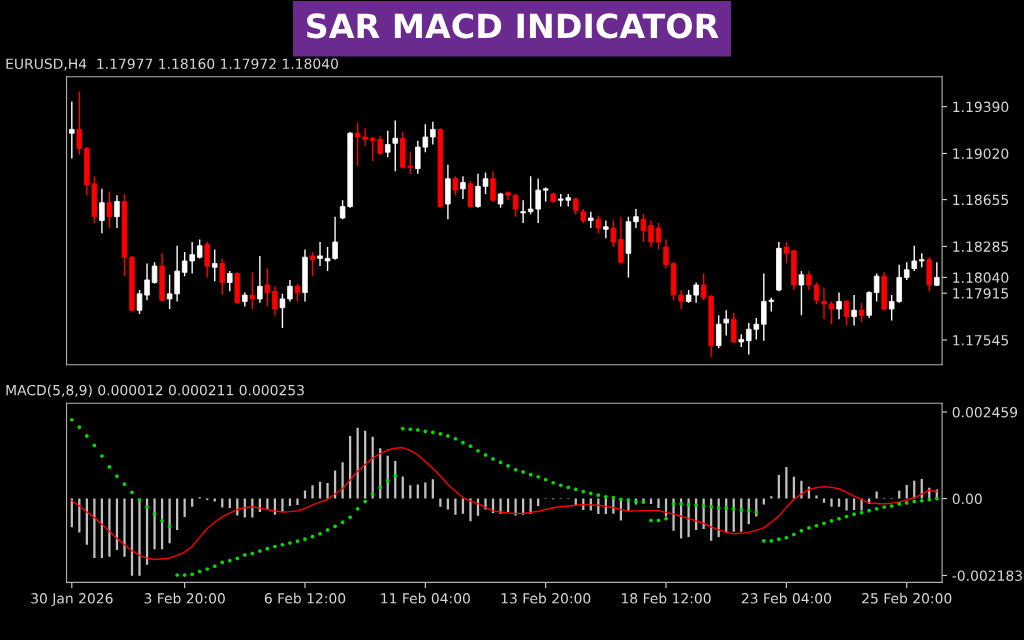 The image size is (1024, 640). Describe the element at coordinates (981, 107) in the screenshot. I see `y-tick-label: 1.19390` at that location.